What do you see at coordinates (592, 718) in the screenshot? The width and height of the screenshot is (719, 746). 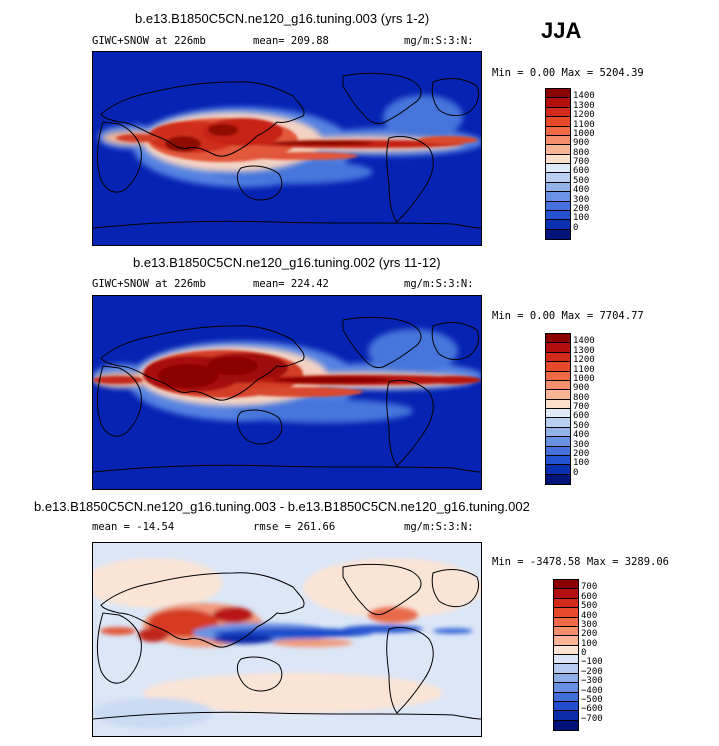 I see `colorbar-tick-label: −700` at bounding box center [592, 718].